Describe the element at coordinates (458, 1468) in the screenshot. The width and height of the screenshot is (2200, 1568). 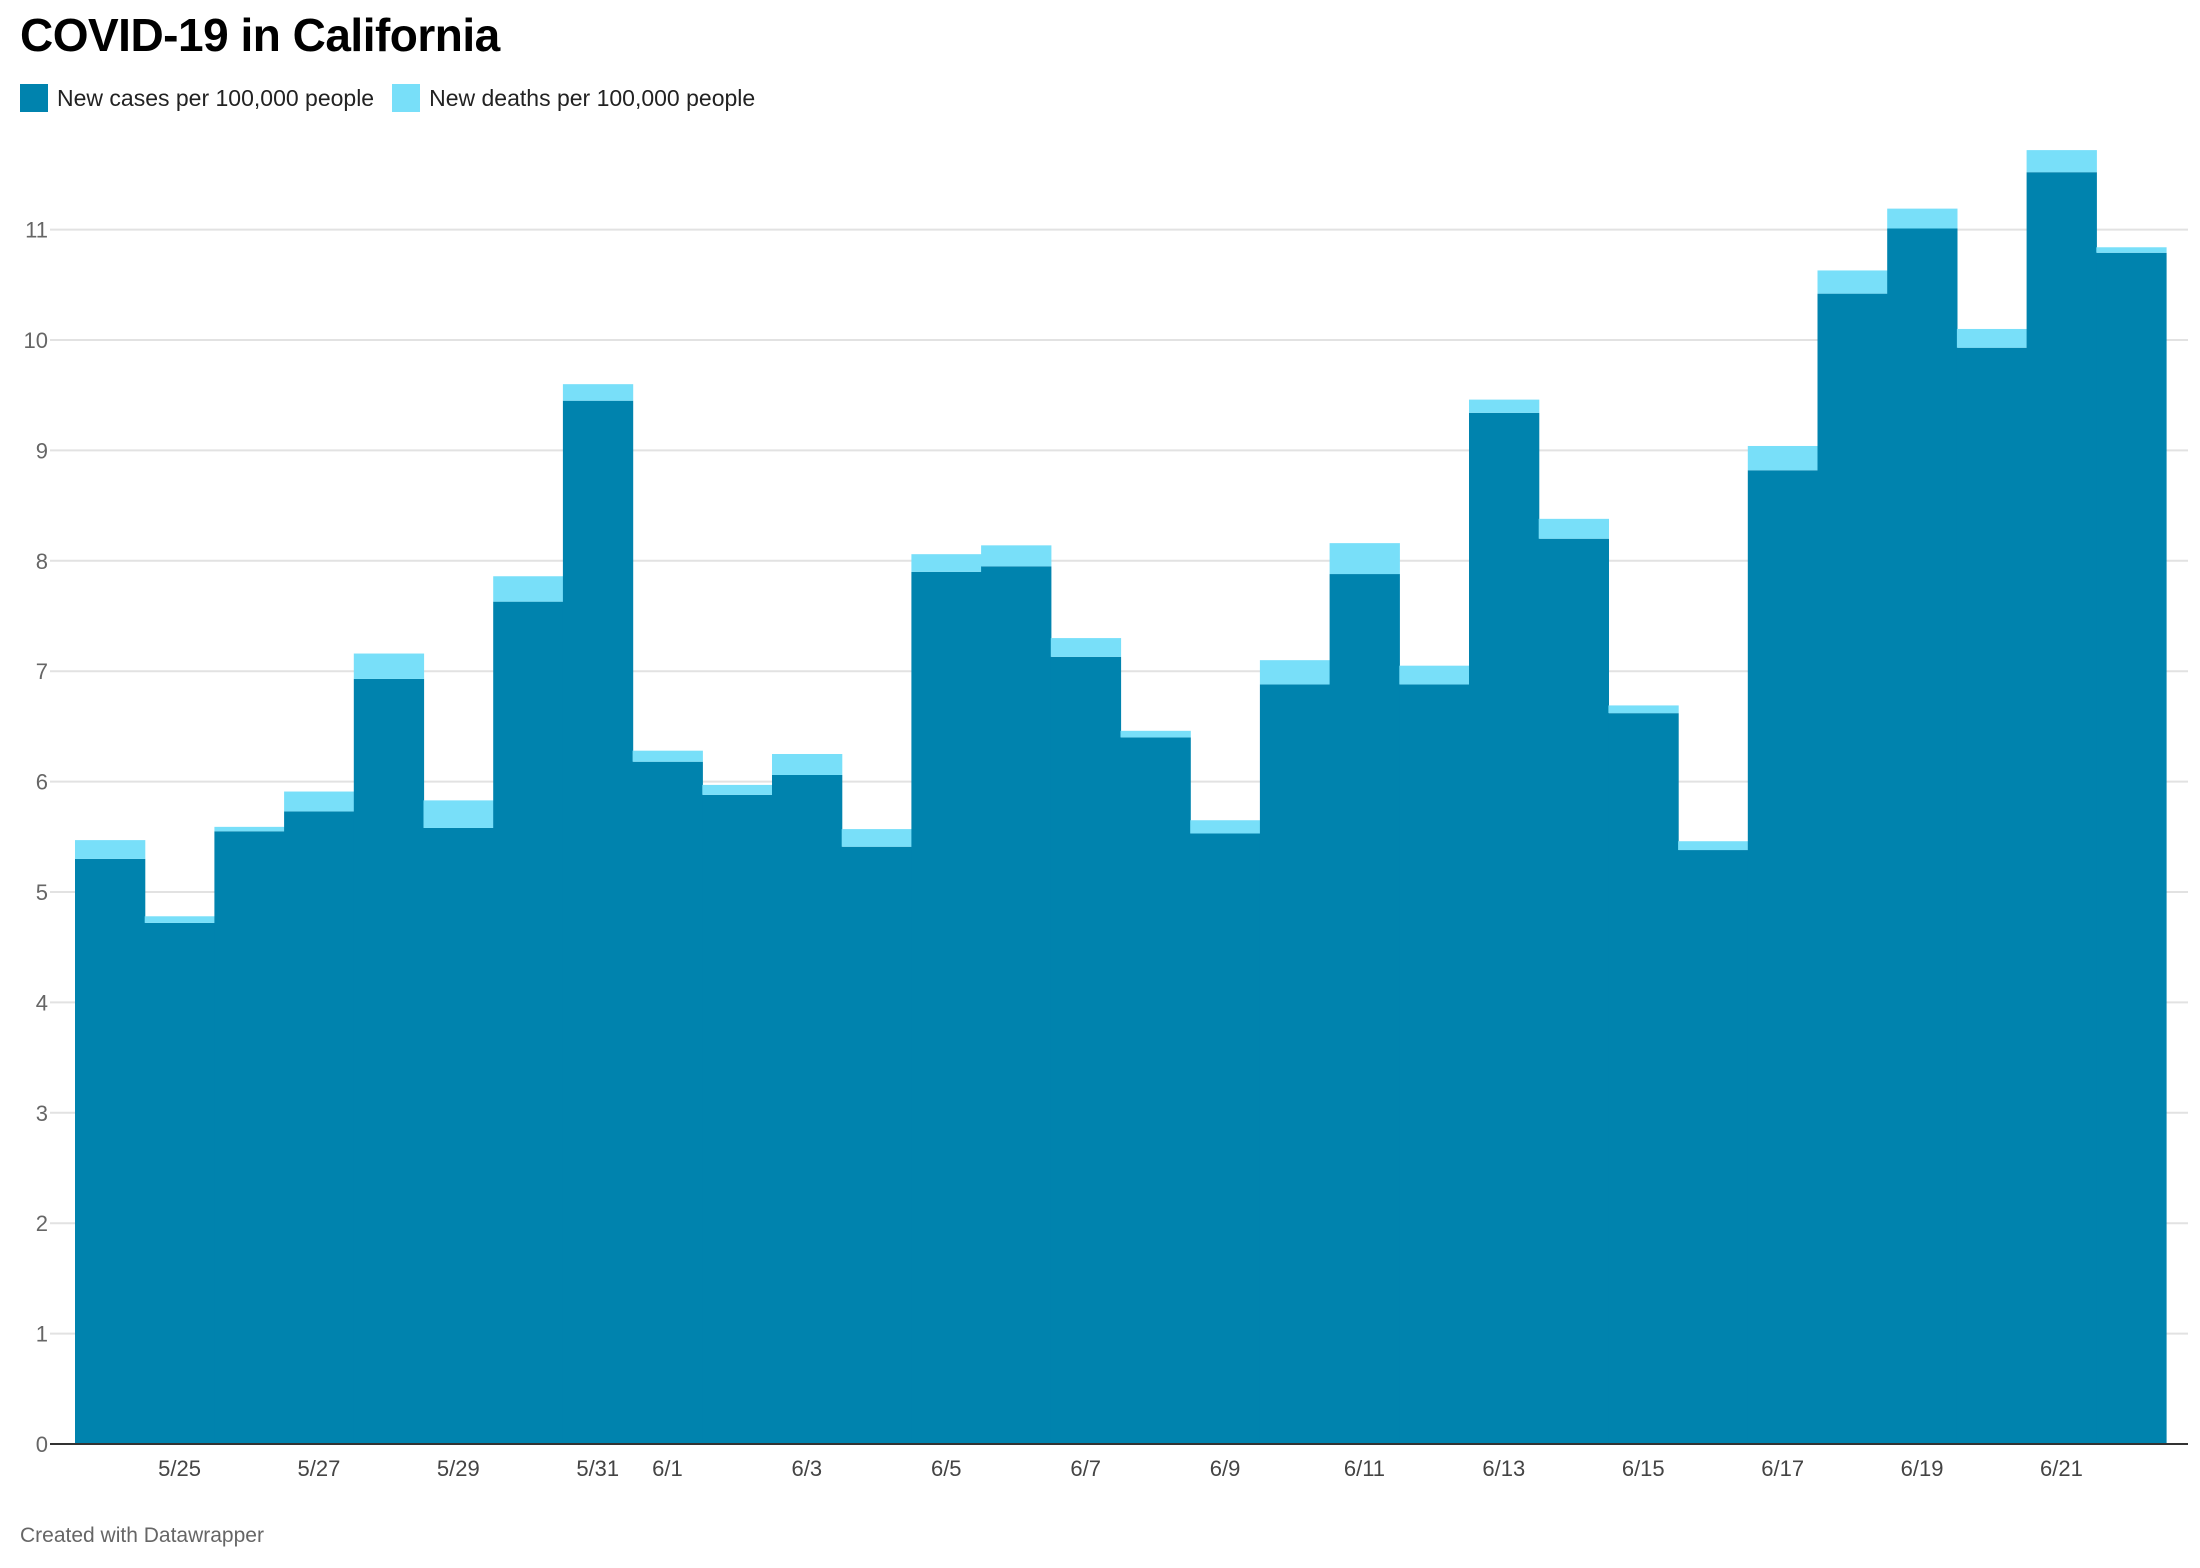
I see `x-tick-label: 5/29` at that location.